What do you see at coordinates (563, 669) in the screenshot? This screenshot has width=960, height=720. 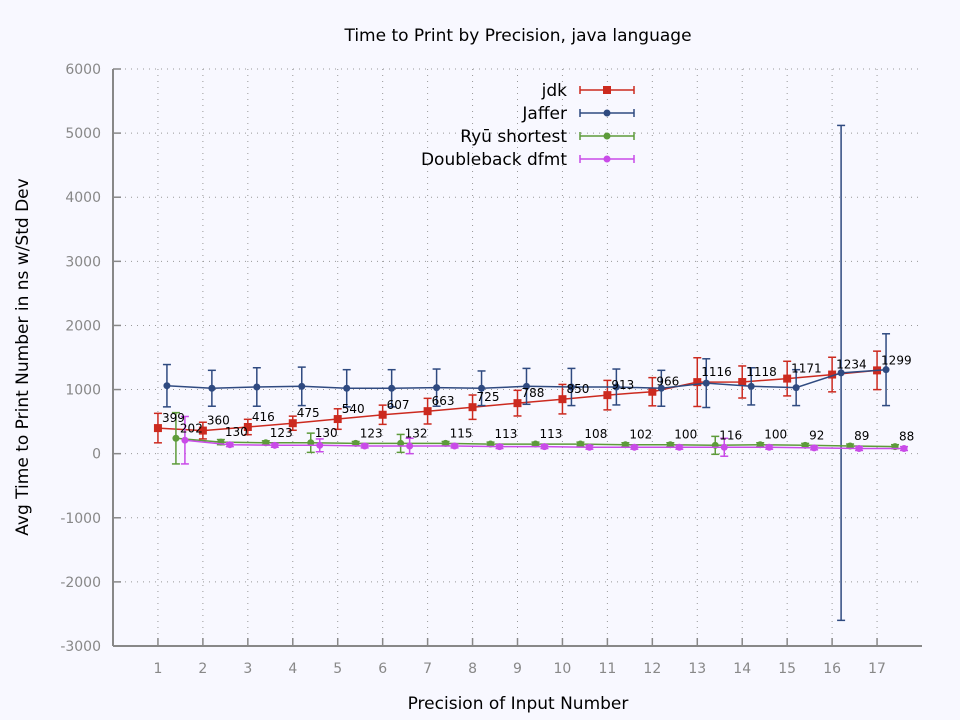 I see `x-tick-label: 10` at bounding box center [563, 669].